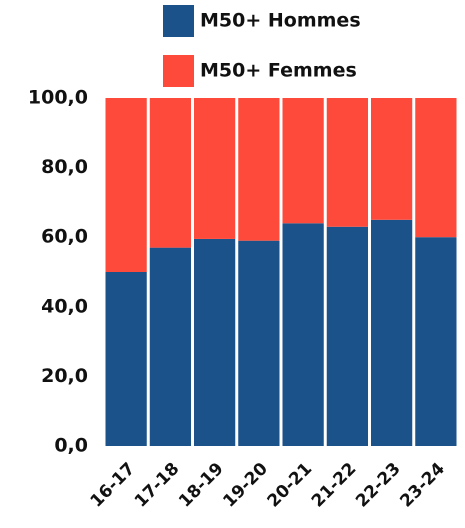 The width and height of the screenshot is (465, 528). What do you see at coordinates (334, 485) in the screenshot?
I see `x-tick-label: 21-22` at bounding box center [334, 485].